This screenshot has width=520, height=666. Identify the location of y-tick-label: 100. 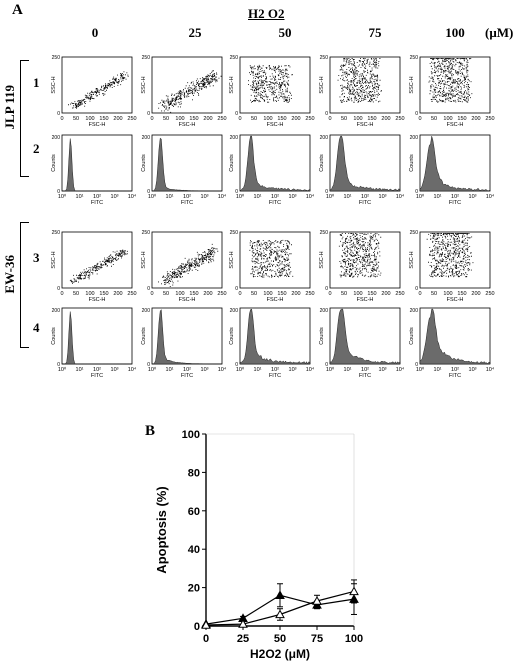
(191, 435).